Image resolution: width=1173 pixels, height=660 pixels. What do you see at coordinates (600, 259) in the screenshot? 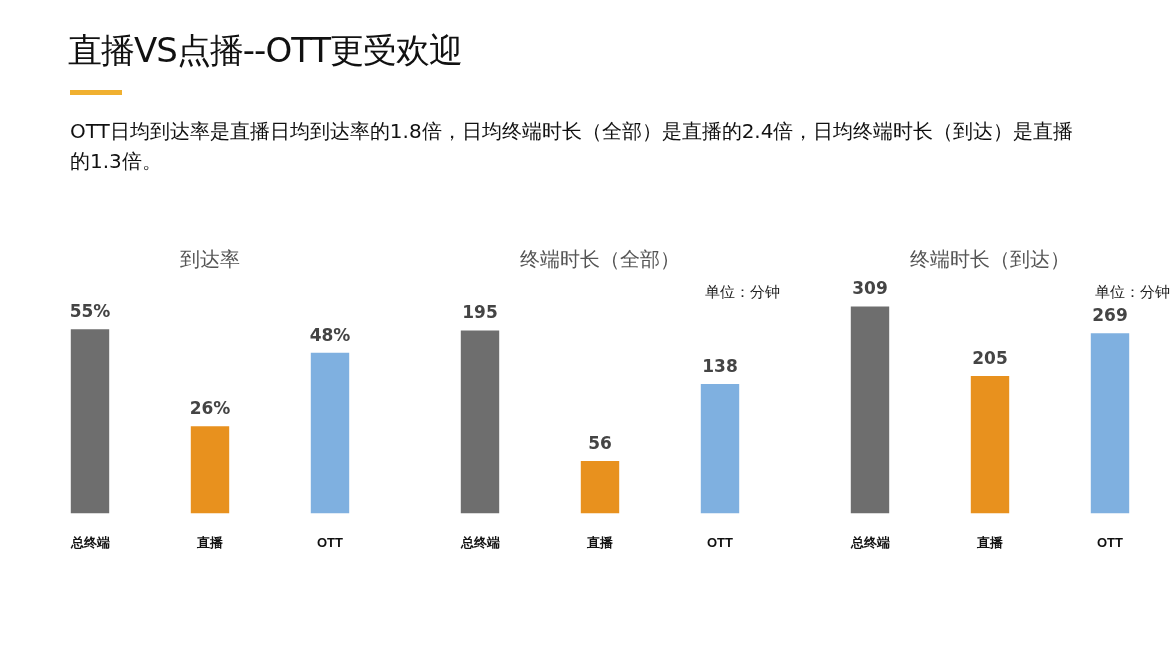
I see `chart-title: 终端时长（全部）` at bounding box center [600, 259].